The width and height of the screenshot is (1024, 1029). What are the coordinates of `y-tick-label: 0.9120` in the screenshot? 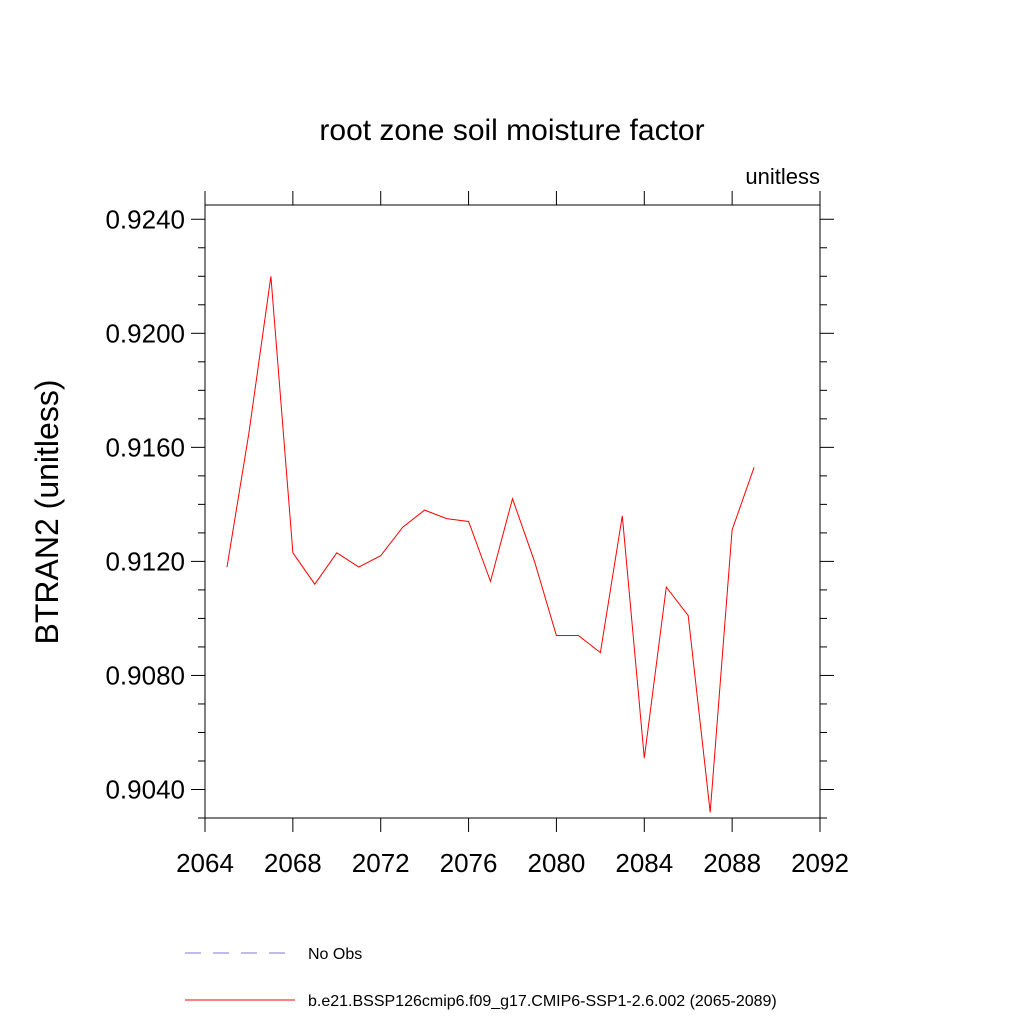 It's located at (145, 561).